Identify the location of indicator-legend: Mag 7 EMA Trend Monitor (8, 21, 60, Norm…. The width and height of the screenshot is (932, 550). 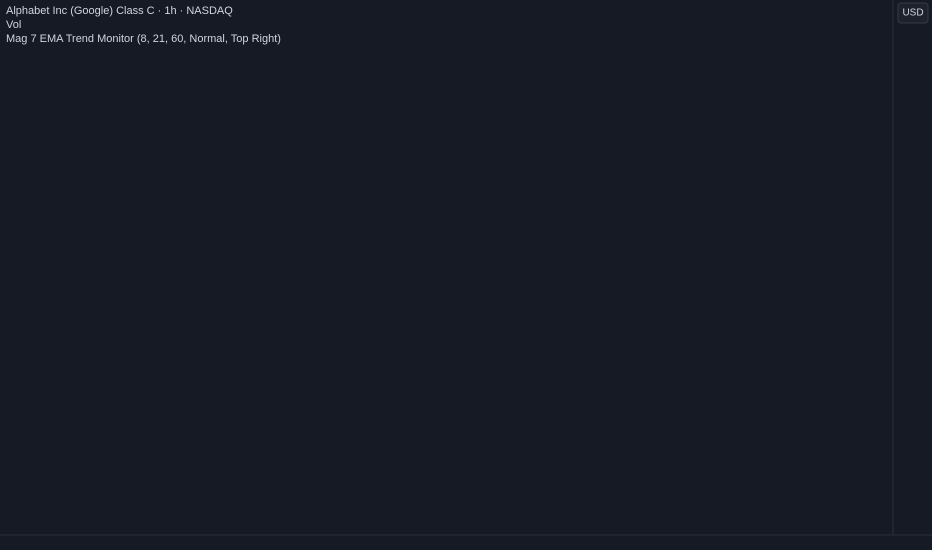
(143, 39).